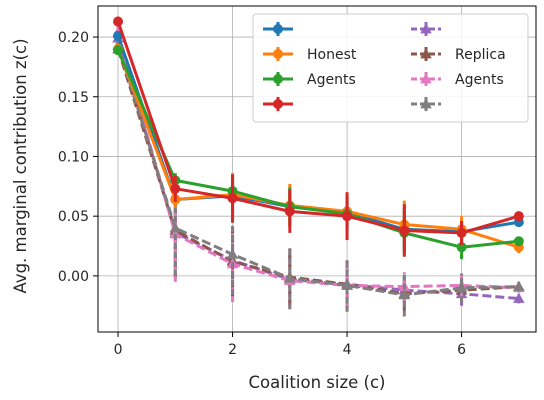  I want to click on y-tick-label: 0.05, so click(73, 217).